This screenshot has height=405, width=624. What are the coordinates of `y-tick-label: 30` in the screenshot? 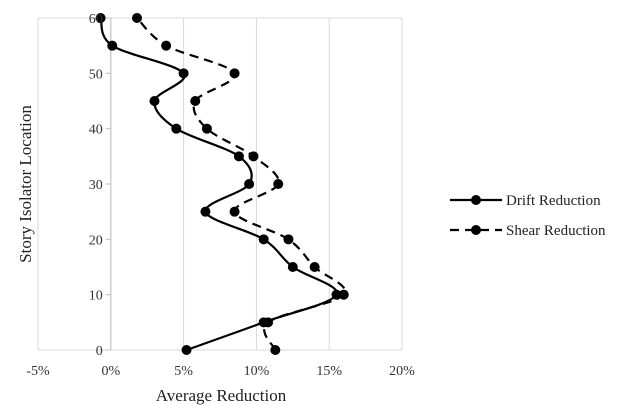 It's located at (96, 185).